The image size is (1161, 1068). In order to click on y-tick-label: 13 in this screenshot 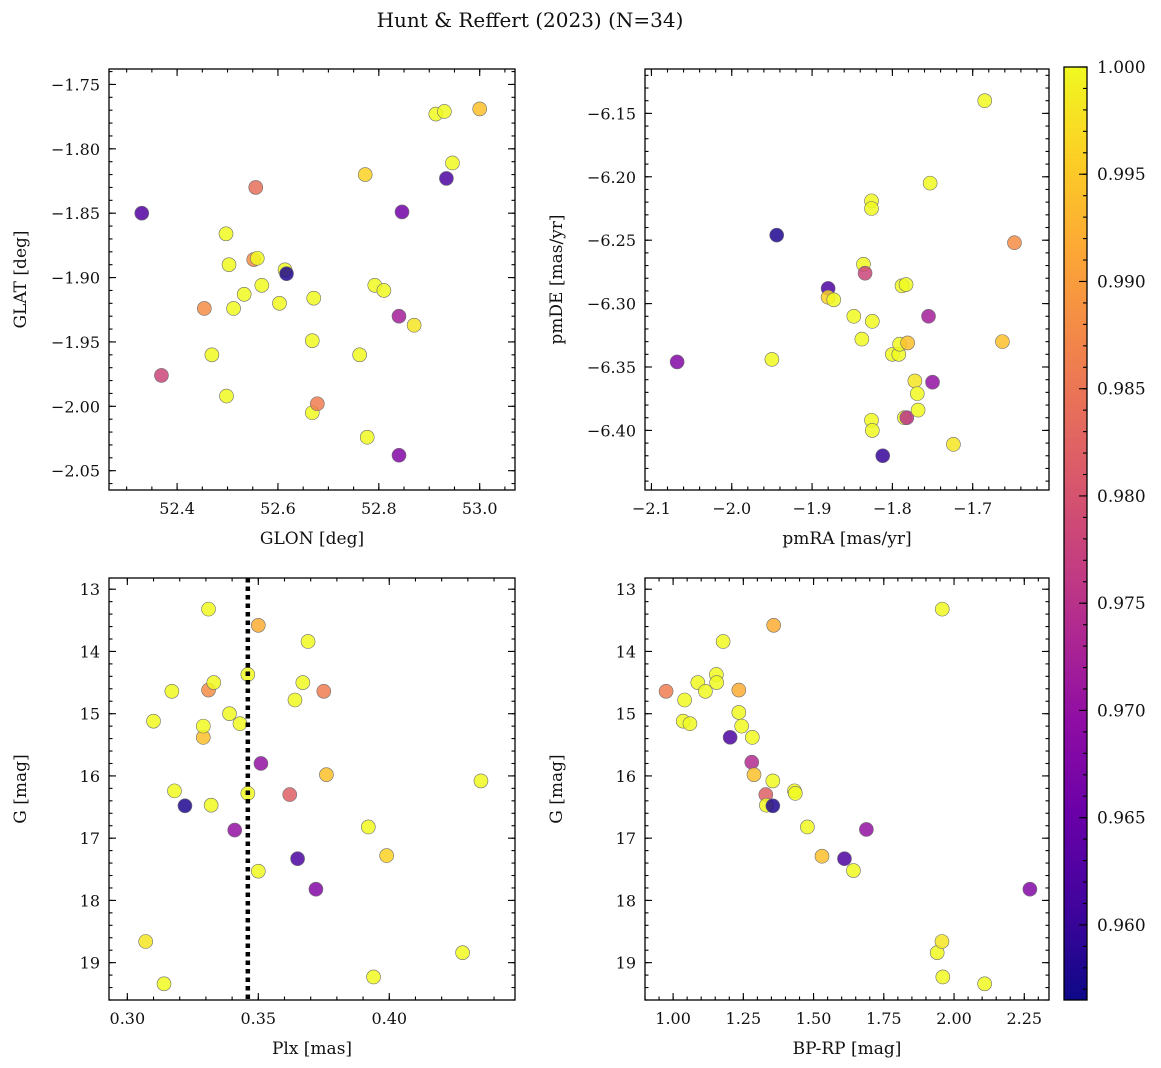, I will do `click(90, 589)`.